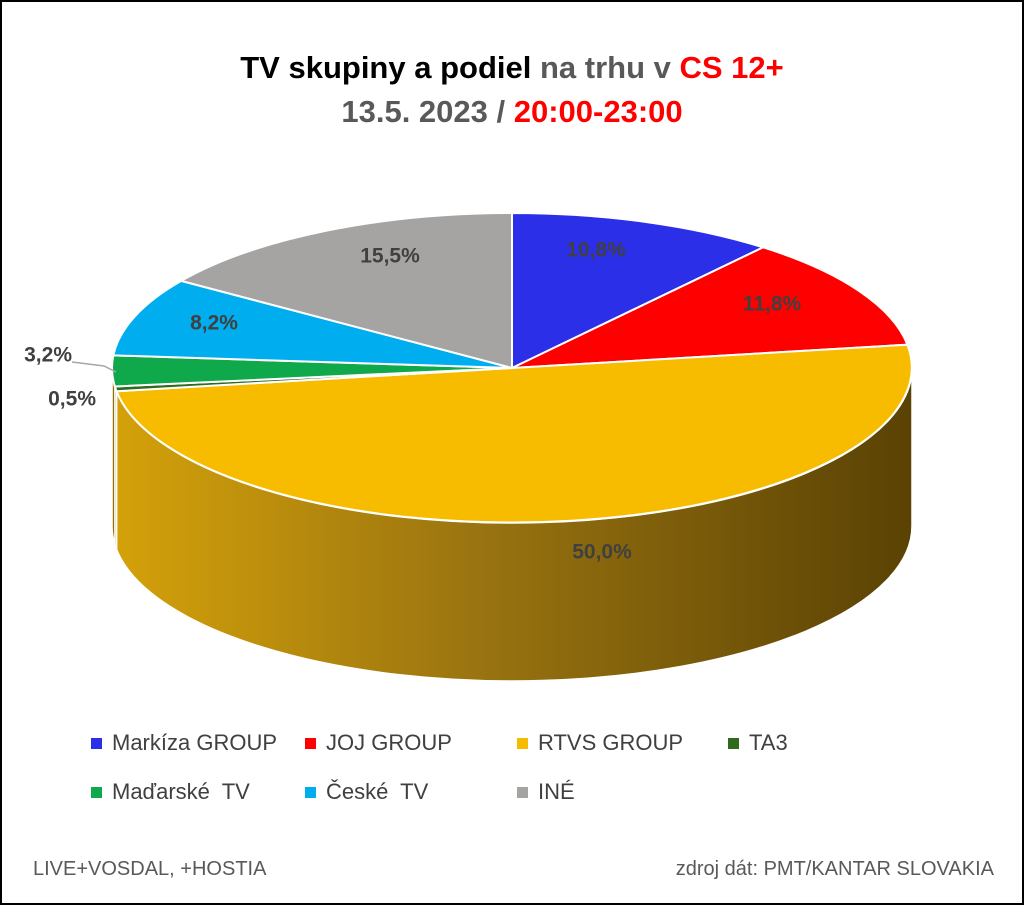 The height and width of the screenshot is (905, 1024). I want to click on pie-slice--esk-tv, so click(312, 324).